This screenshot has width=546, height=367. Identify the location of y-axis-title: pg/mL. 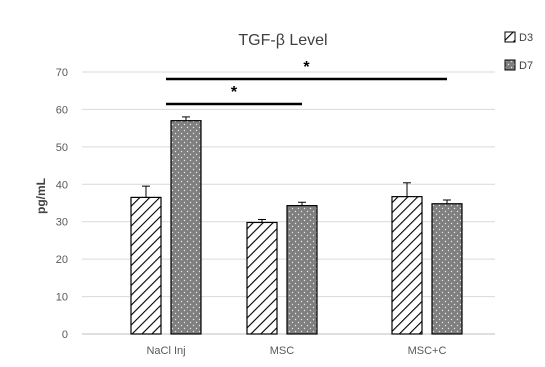
(41, 196).